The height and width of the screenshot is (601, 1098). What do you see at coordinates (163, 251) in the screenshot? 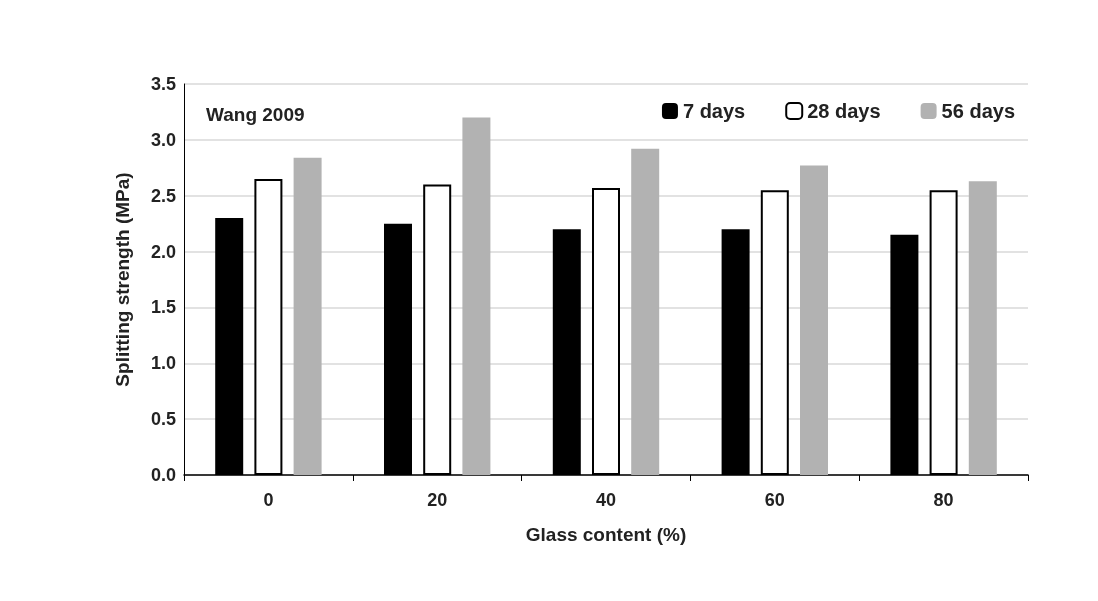
I see `y-tick-label: 2.0` at bounding box center [163, 251].